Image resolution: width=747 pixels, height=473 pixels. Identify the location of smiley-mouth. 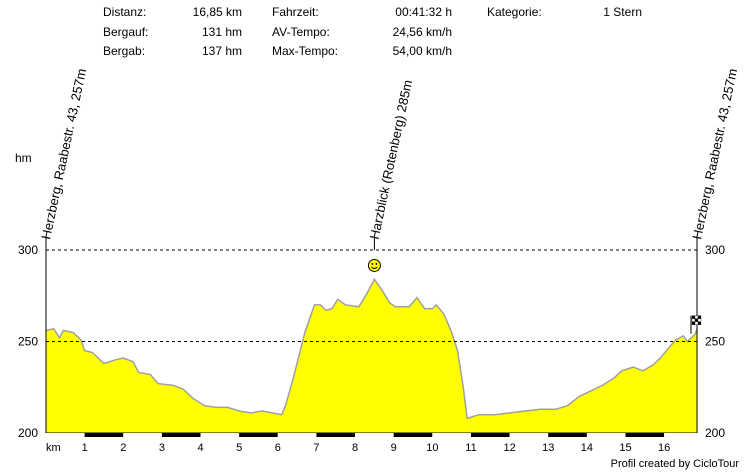
(374, 267).